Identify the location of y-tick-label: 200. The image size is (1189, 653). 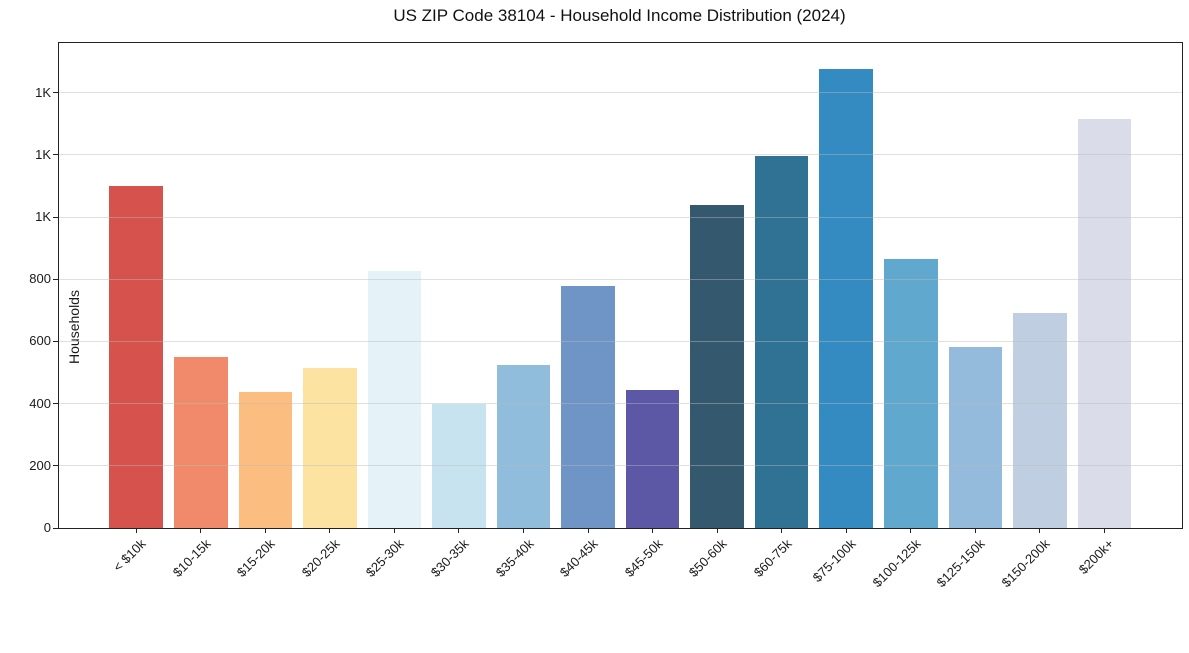
(40, 465).